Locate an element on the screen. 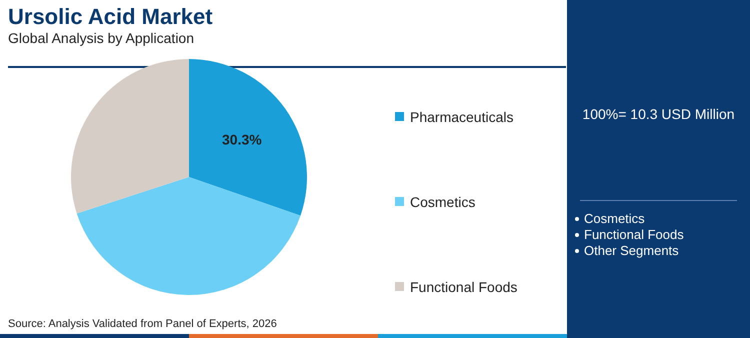  text: Other Segments is located at coordinates (631, 251).